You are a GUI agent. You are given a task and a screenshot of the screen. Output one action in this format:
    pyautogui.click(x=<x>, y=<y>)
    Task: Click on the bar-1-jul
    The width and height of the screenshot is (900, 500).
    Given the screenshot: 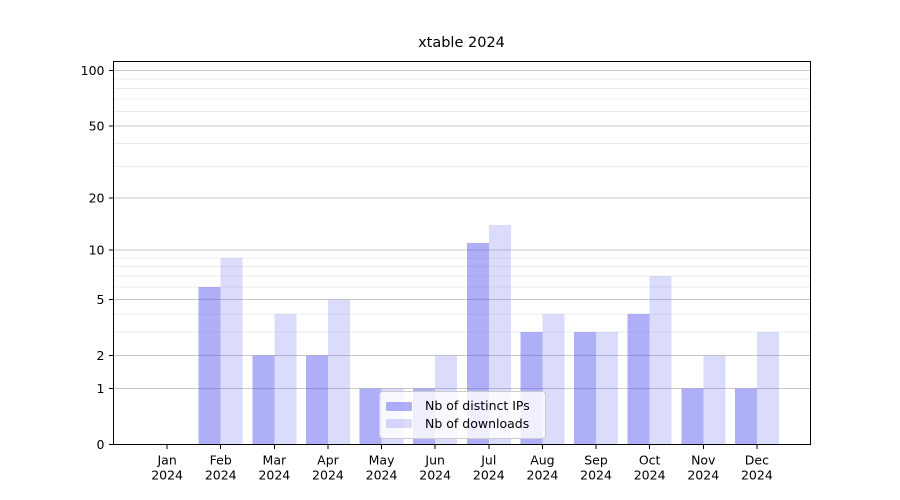 What is the action you would take?
    pyautogui.click(x=499, y=335)
    